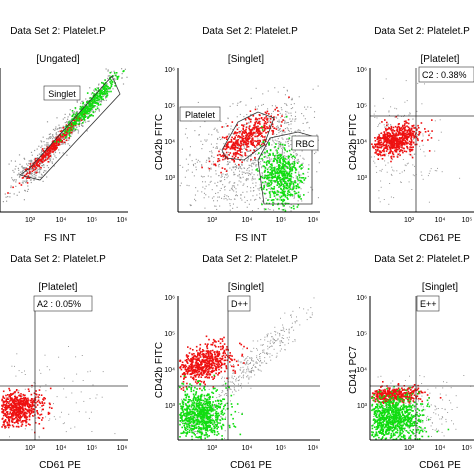  I want to click on panel-2-platelet-label-box, so click(200, 114).